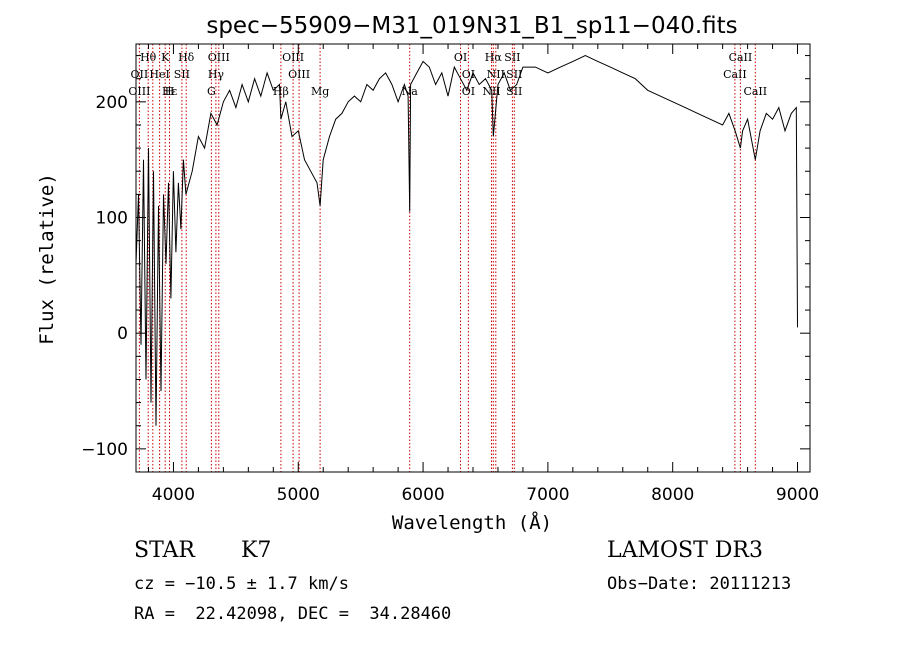  I want to click on observation-date: Obs−Date: 20111213, so click(699, 584).